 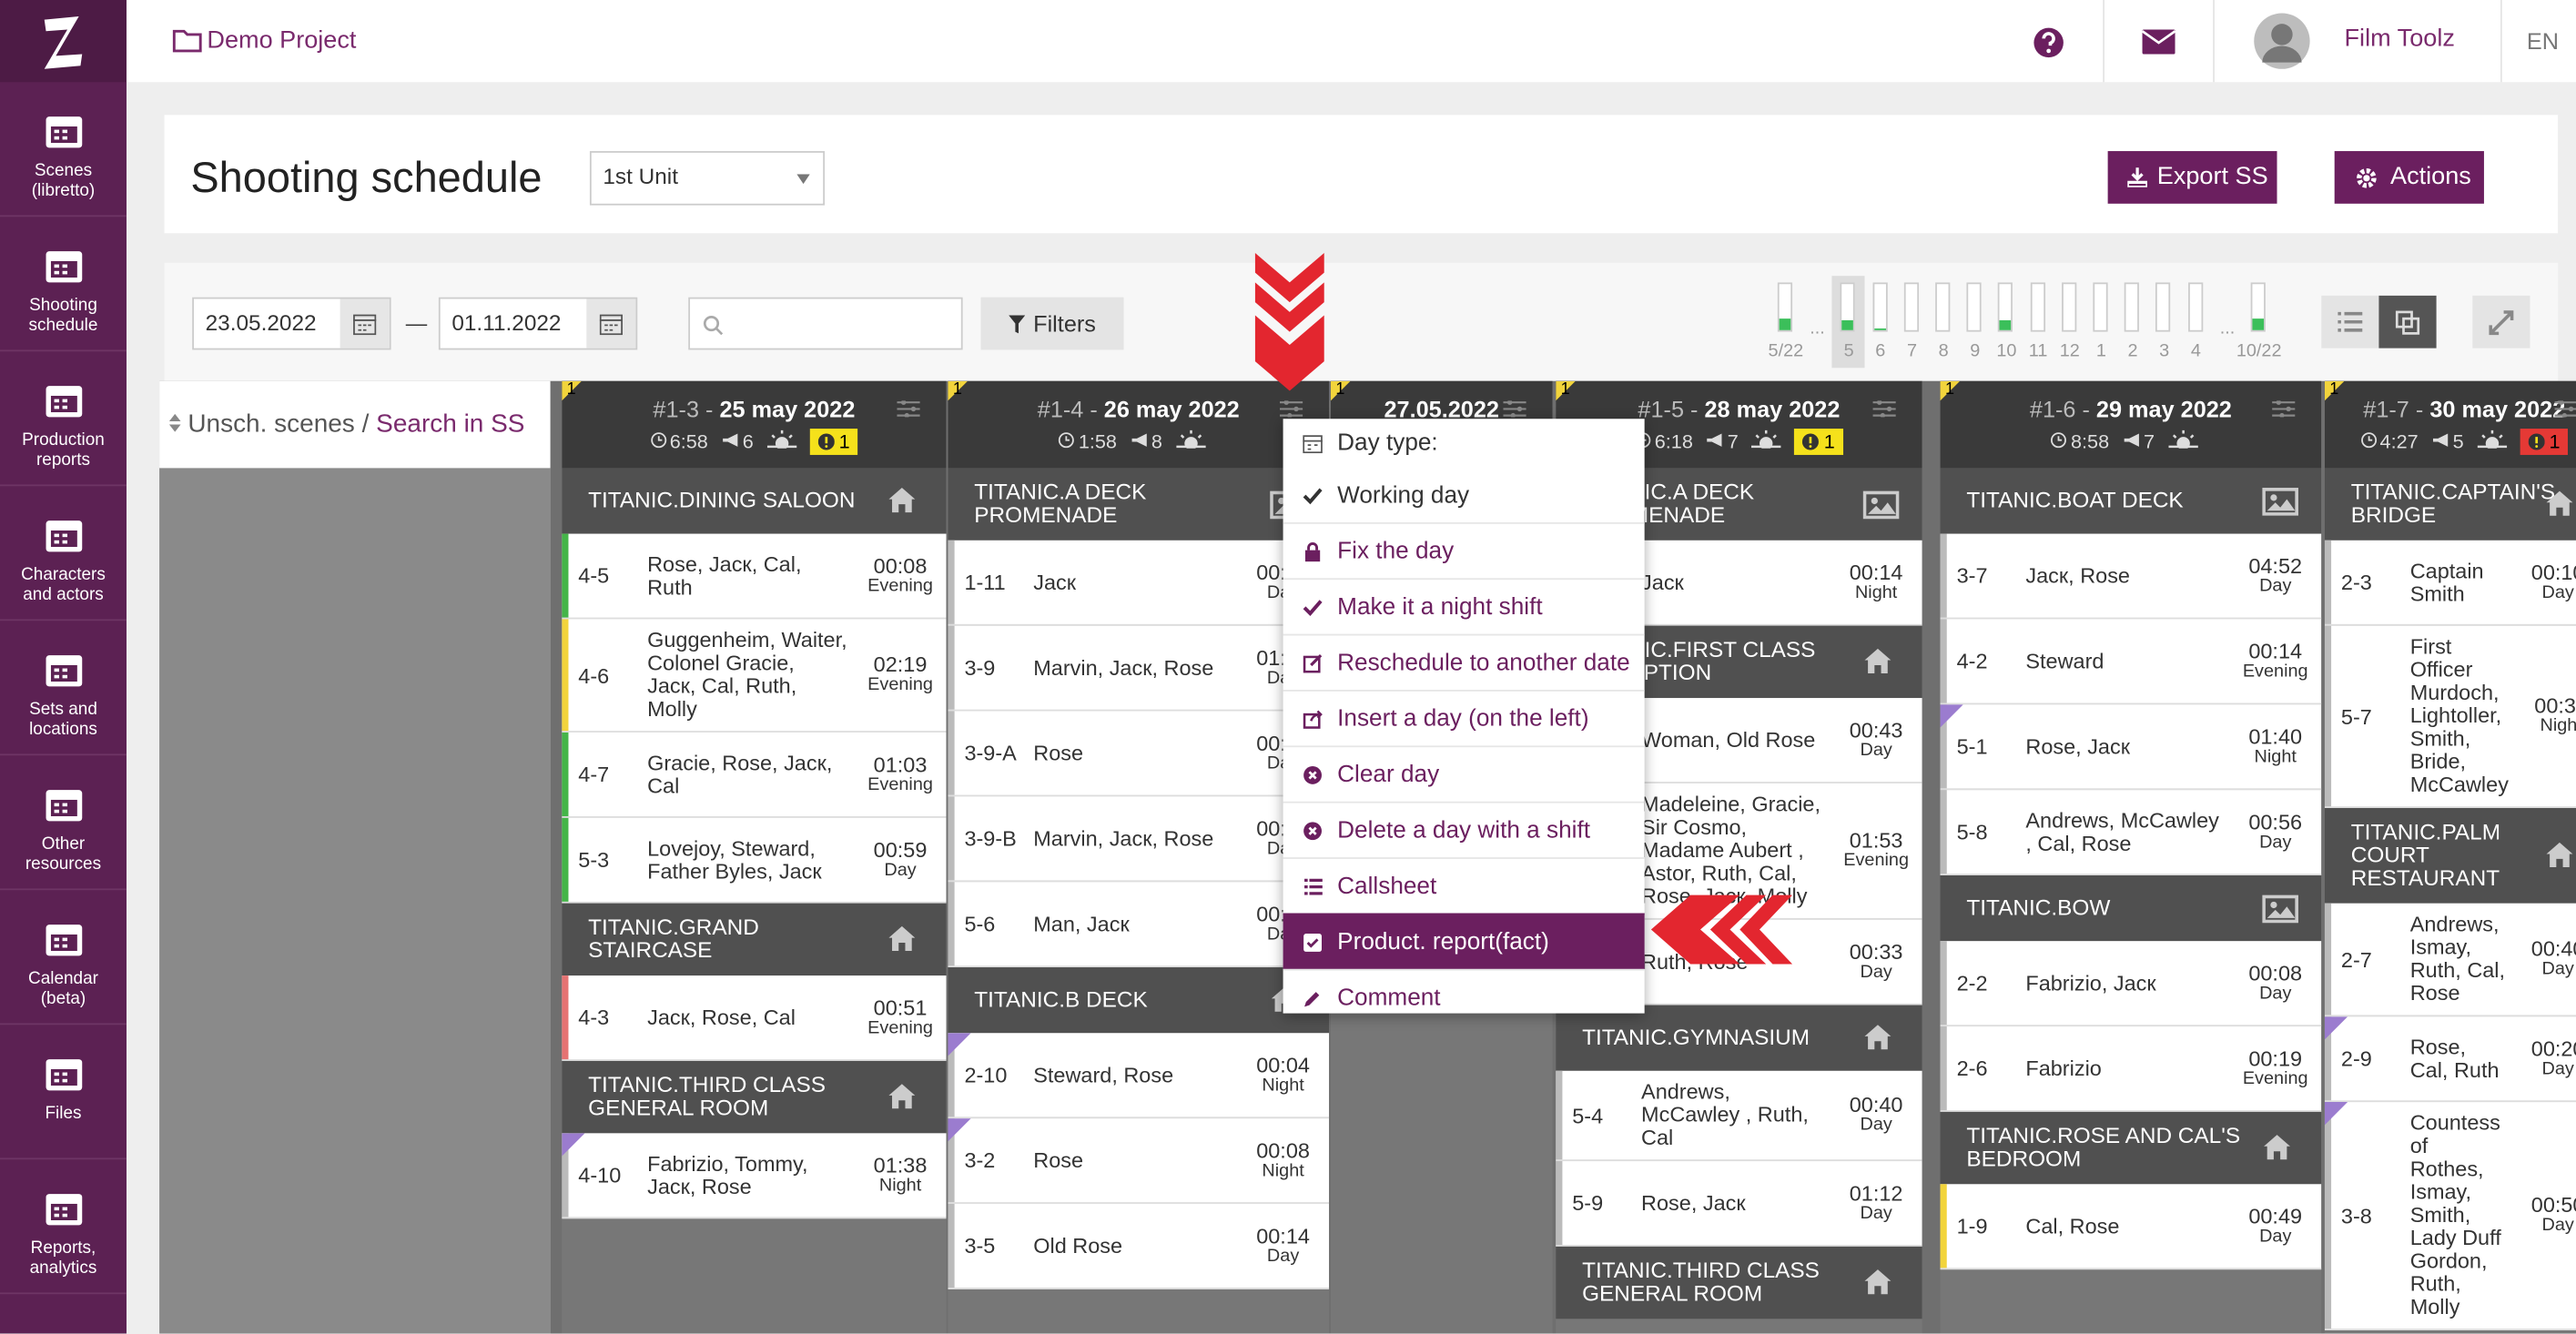 I want to click on date-to: 01.11.2022, so click(x=538, y=323).